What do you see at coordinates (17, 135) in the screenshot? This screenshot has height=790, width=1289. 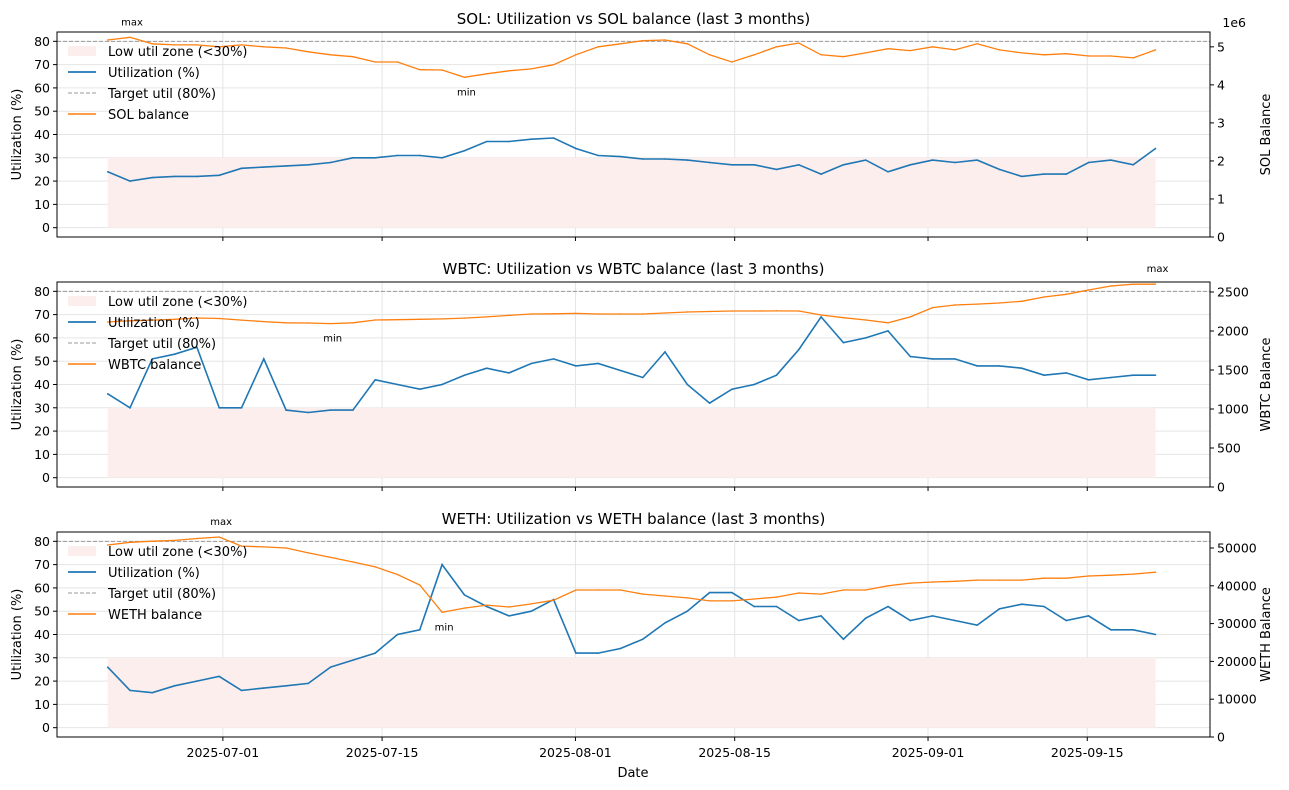 I see `y-axis-label: Utilization (%)` at bounding box center [17, 135].